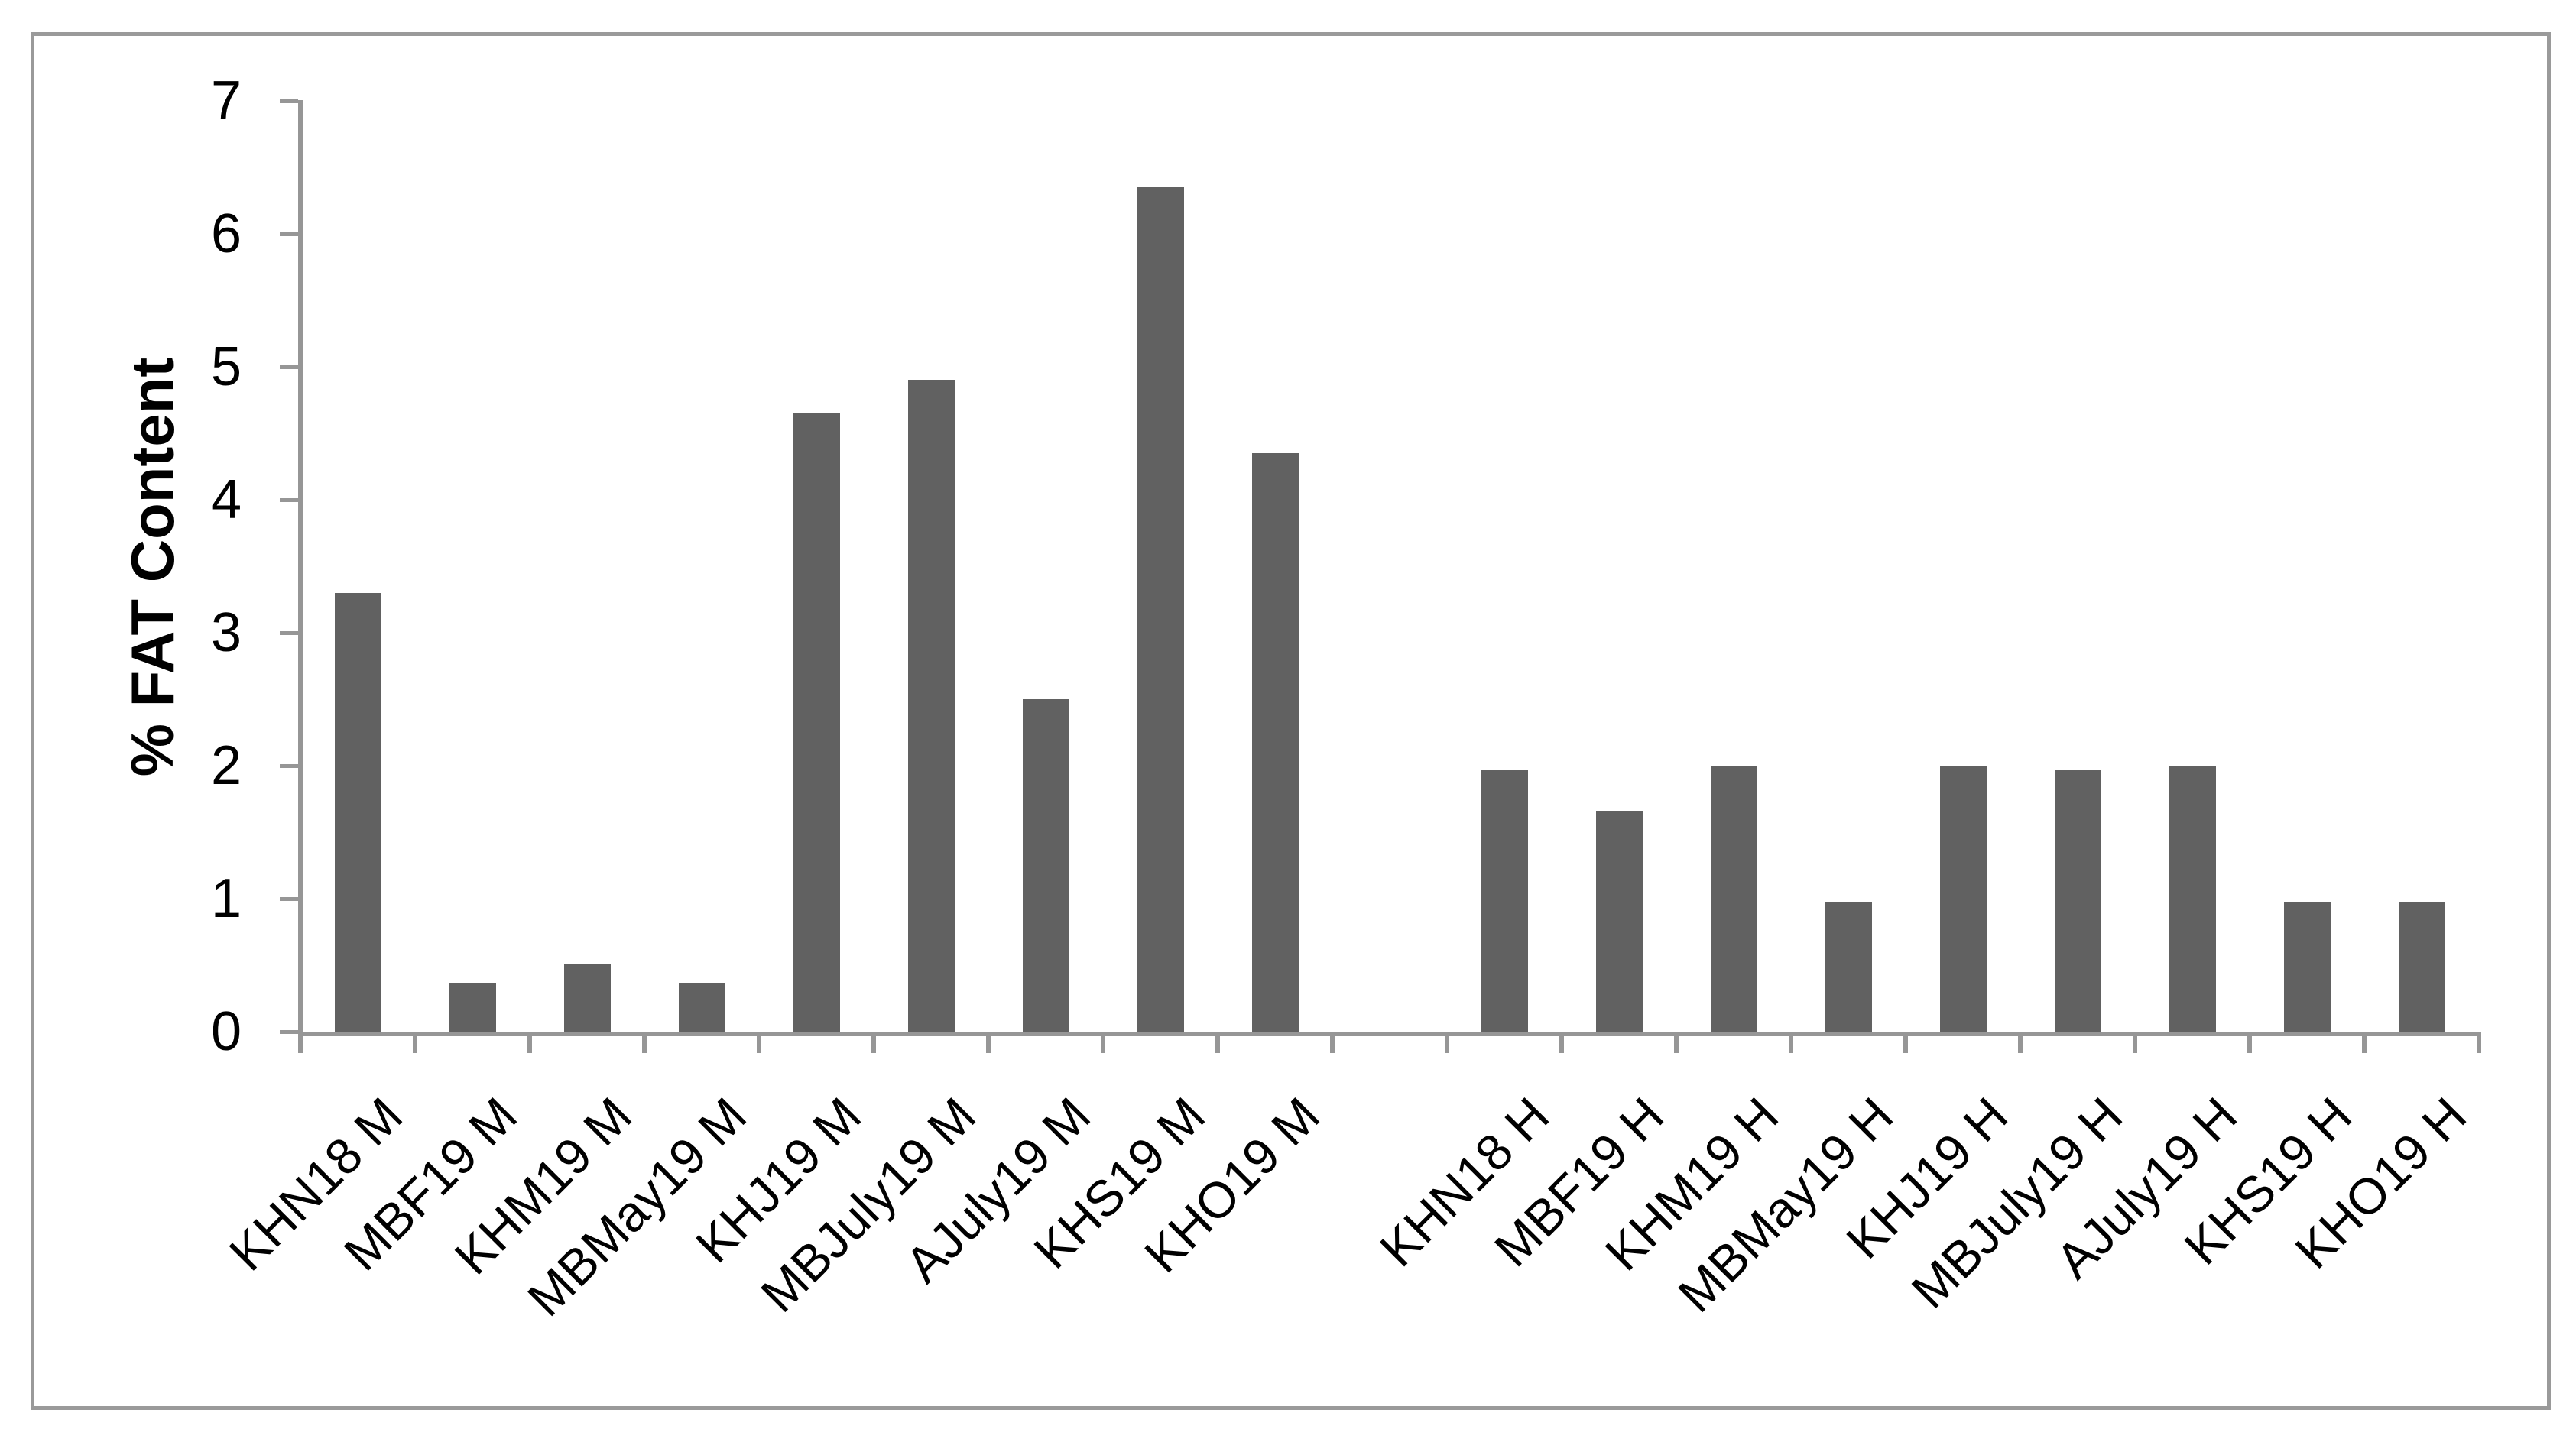 This screenshot has width=2576, height=1442. What do you see at coordinates (2421, 967) in the screenshot?
I see `bar-kho19-h` at bounding box center [2421, 967].